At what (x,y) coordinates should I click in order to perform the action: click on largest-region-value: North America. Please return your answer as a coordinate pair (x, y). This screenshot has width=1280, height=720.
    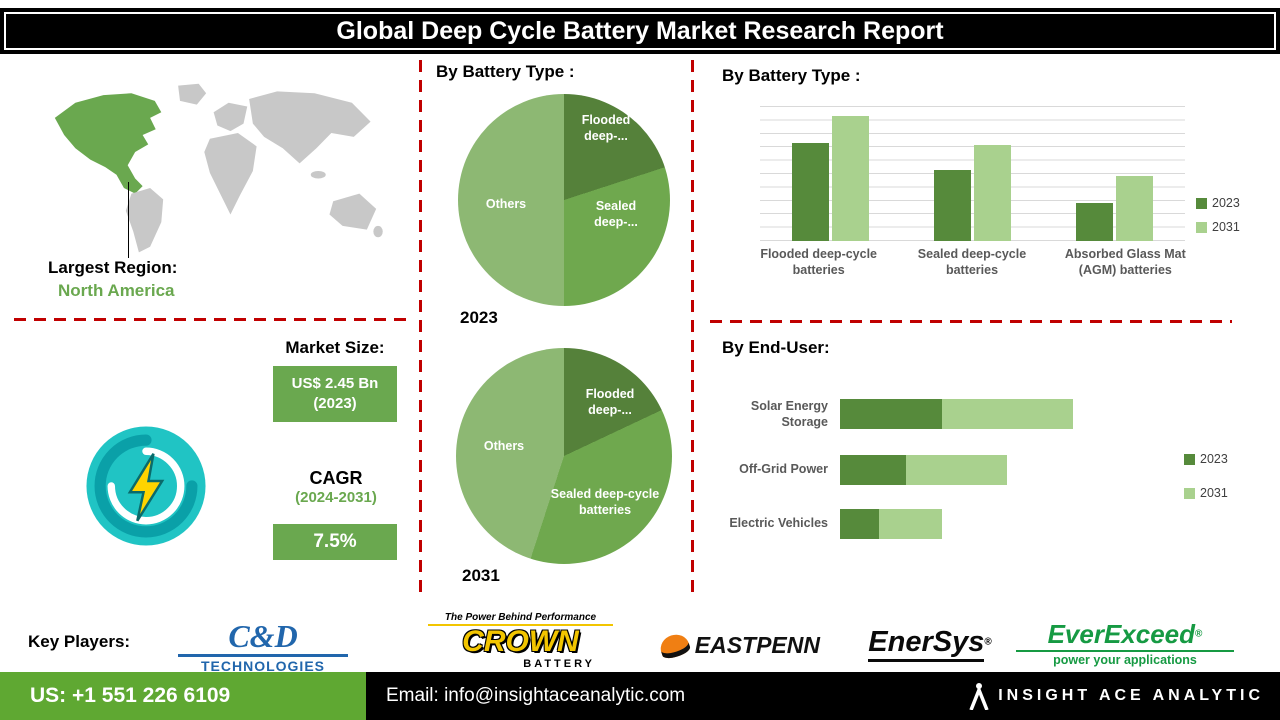
    Looking at the image, I should click on (116, 290).